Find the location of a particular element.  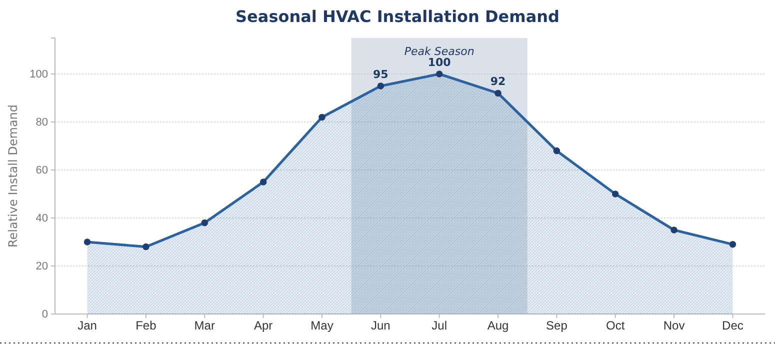

y-tick-label: 20 is located at coordinates (42, 266).